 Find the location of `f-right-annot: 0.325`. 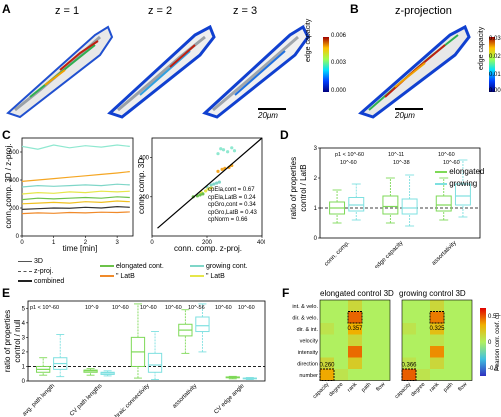

f-right-annot: 0.325 is located at coordinates (437, 329).